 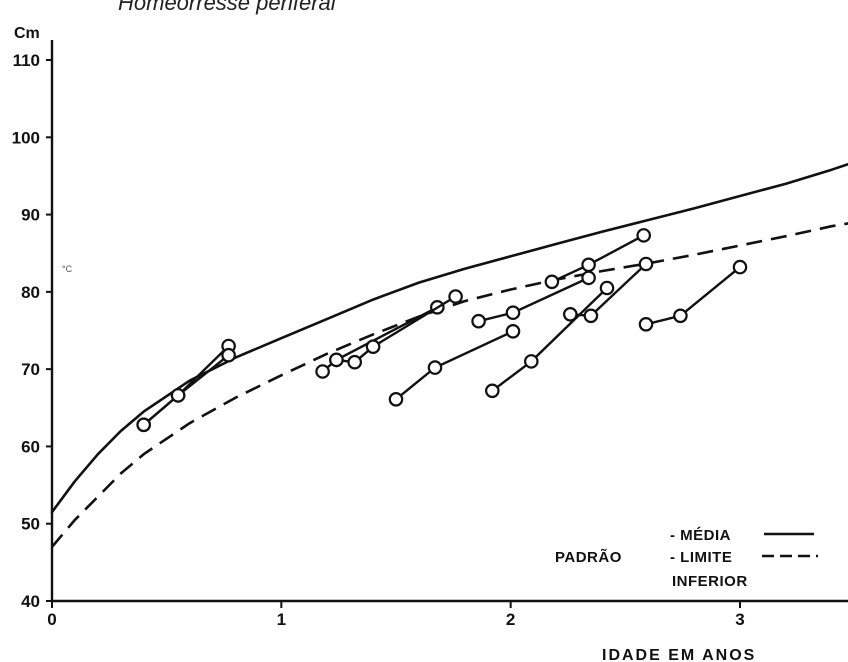 What do you see at coordinates (227, 7) in the screenshot?
I see `chart-title: Homeorresse periferal` at bounding box center [227, 7].